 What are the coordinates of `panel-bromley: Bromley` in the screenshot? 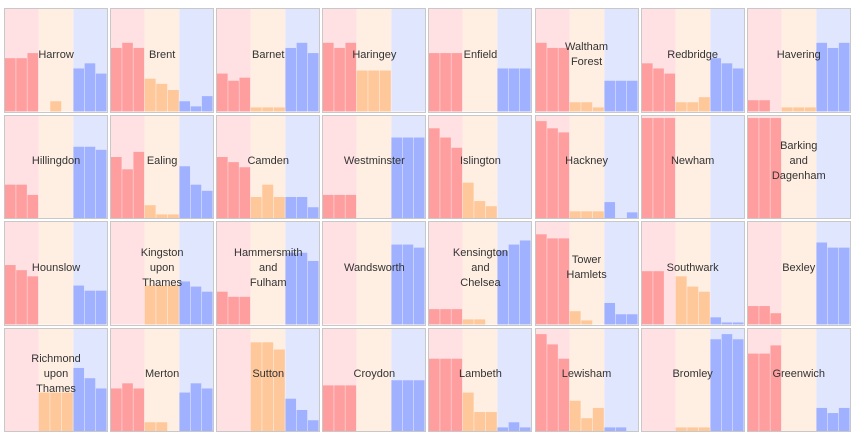 It's located at (692, 379).